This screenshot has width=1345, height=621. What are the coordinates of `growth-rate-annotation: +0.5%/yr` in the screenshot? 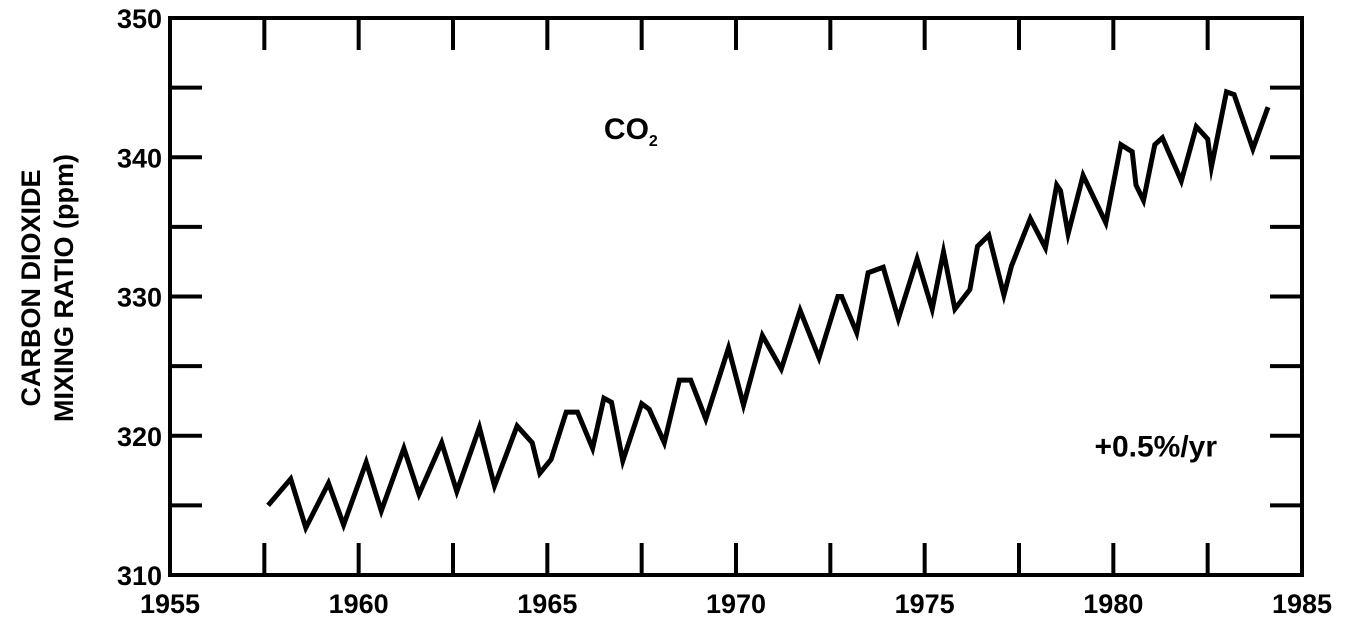 It's located at (1155, 447).